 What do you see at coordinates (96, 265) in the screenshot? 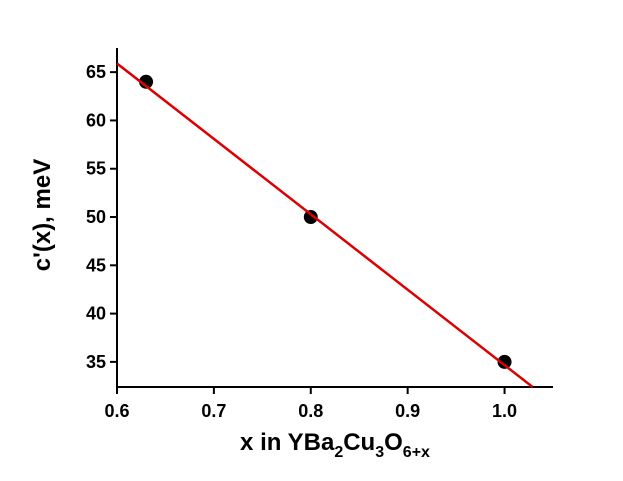
I see `y-tick-label: 45` at bounding box center [96, 265].